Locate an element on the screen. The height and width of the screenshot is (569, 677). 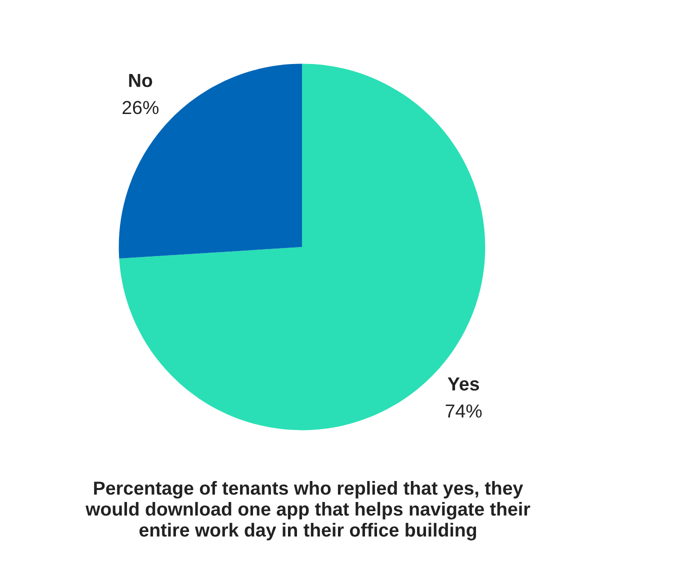
slice-label: Yes is located at coordinates (463, 384).